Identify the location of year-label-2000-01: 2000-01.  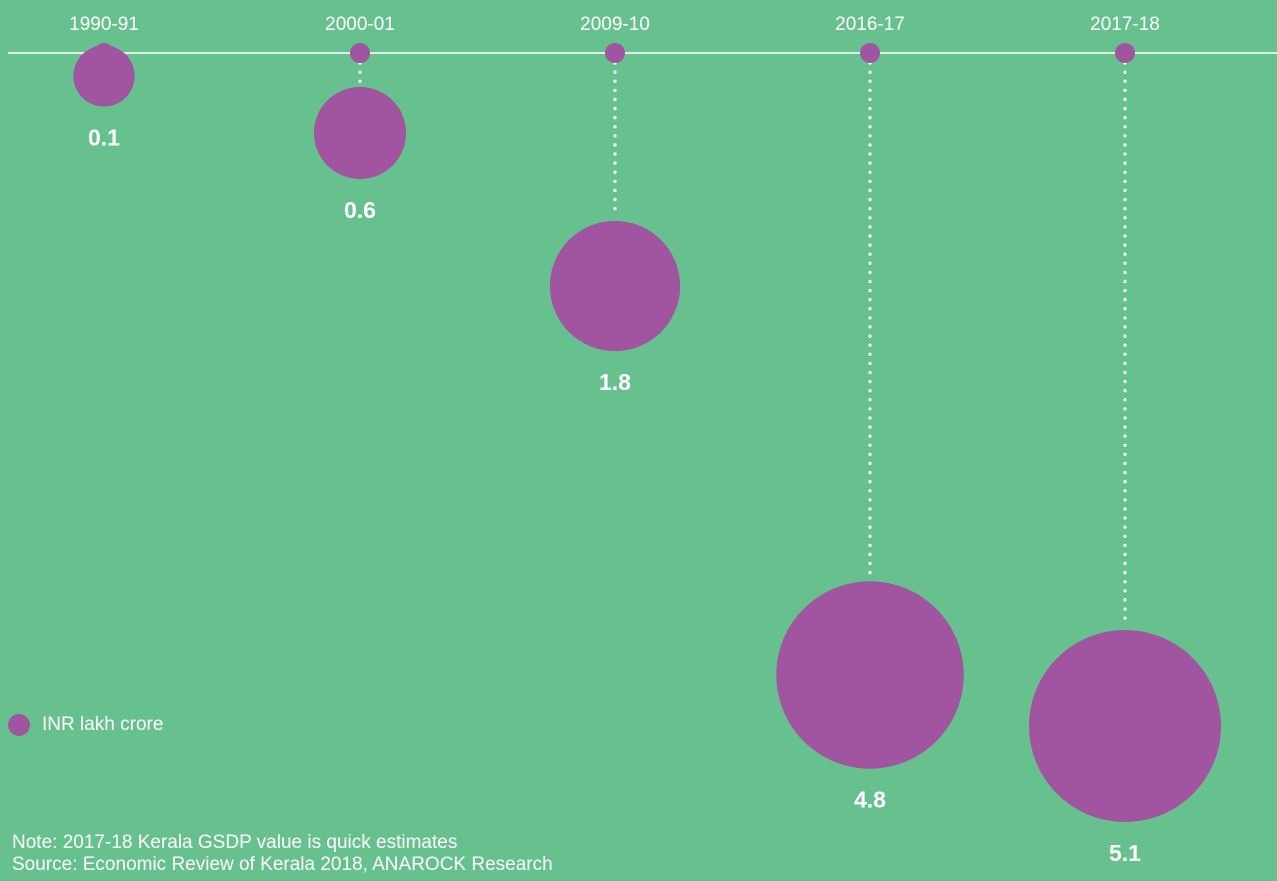
(360, 24).